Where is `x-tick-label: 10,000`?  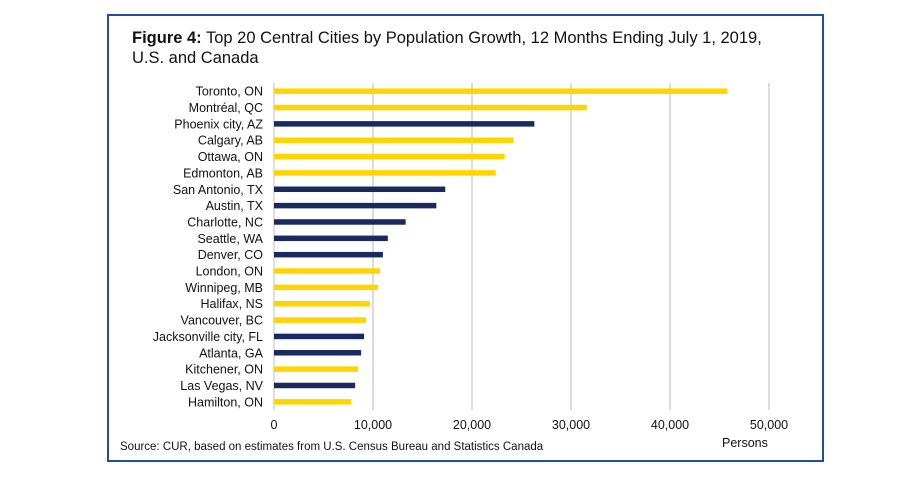 x-tick-label: 10,000 is located at coordinates (373, 425).